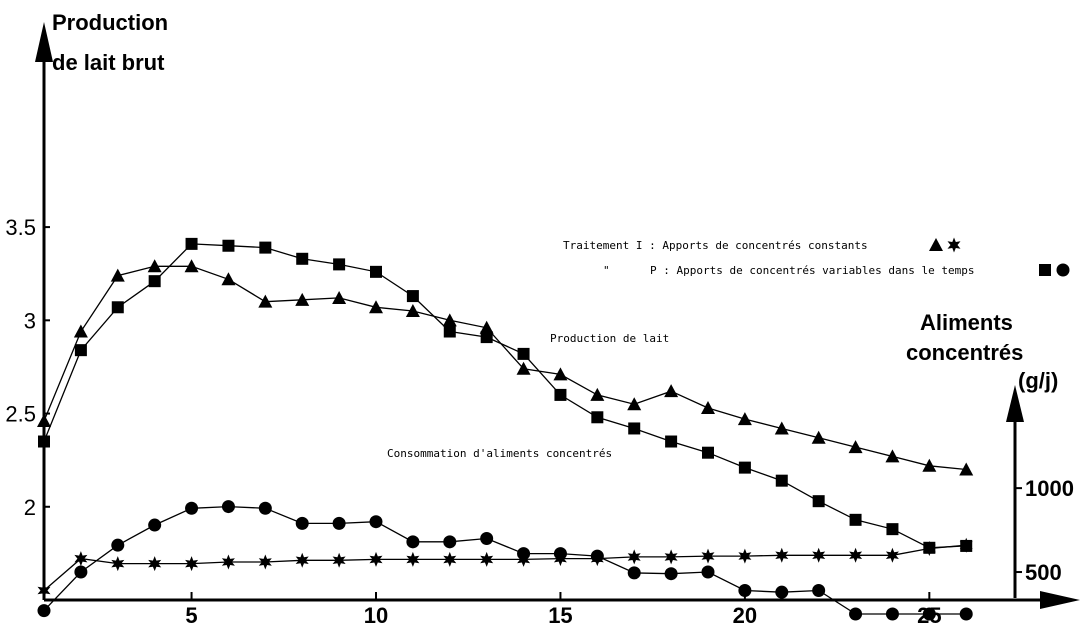 This screenshot has width=1087, height=626. What do you see at coordinates (1038, 380) in the screenshot?
I see `y2-axis-title-line3: (g/j)` at bounding box center [1038, 380].